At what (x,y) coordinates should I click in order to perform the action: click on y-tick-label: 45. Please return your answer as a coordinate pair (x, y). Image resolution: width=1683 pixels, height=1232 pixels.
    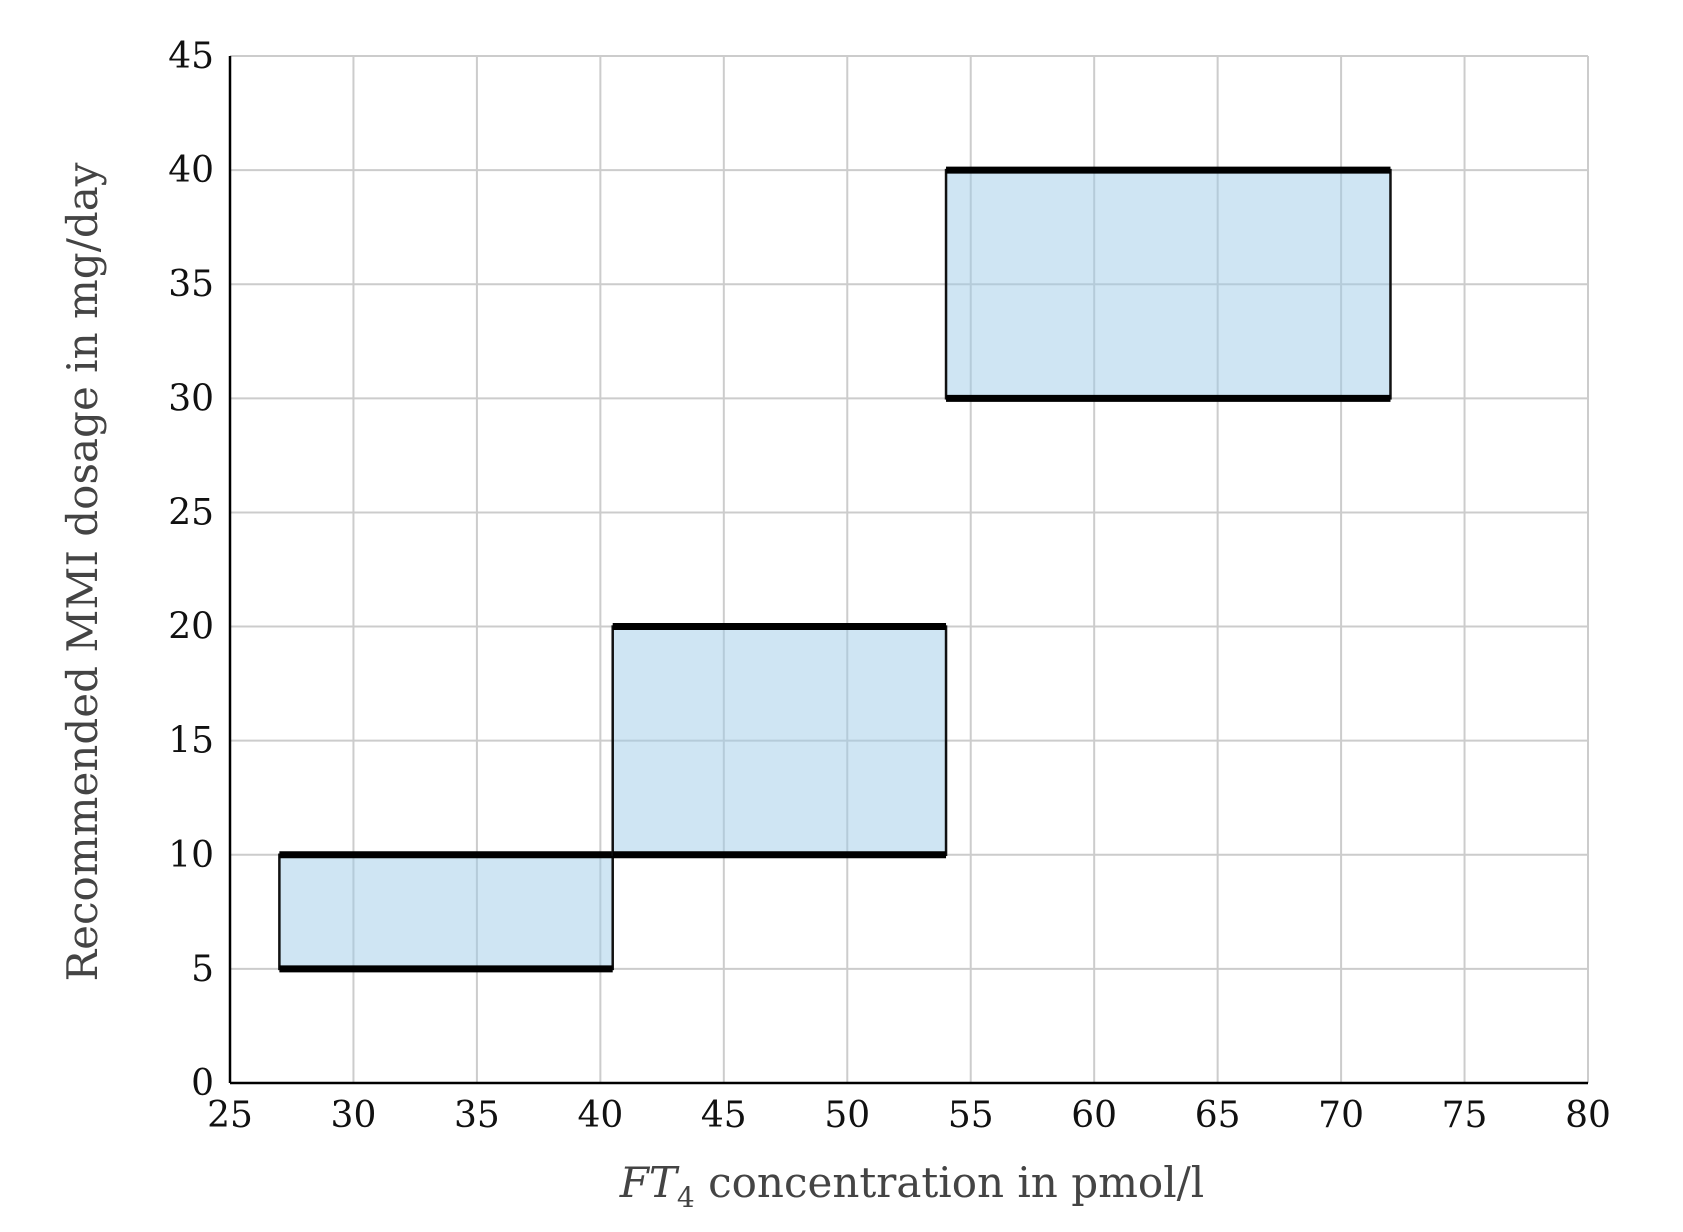
    Looking at the image, I should click on (191, 56).